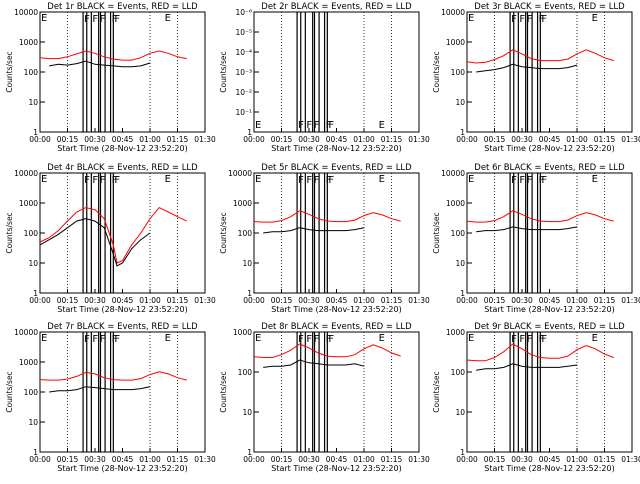 This screenshot has height=484, width=640. Describe the element at coordinates (336, 168) in the screenshot. I see `panel-title: Det 5r BLACK = Events, RED = LLD` at that location.